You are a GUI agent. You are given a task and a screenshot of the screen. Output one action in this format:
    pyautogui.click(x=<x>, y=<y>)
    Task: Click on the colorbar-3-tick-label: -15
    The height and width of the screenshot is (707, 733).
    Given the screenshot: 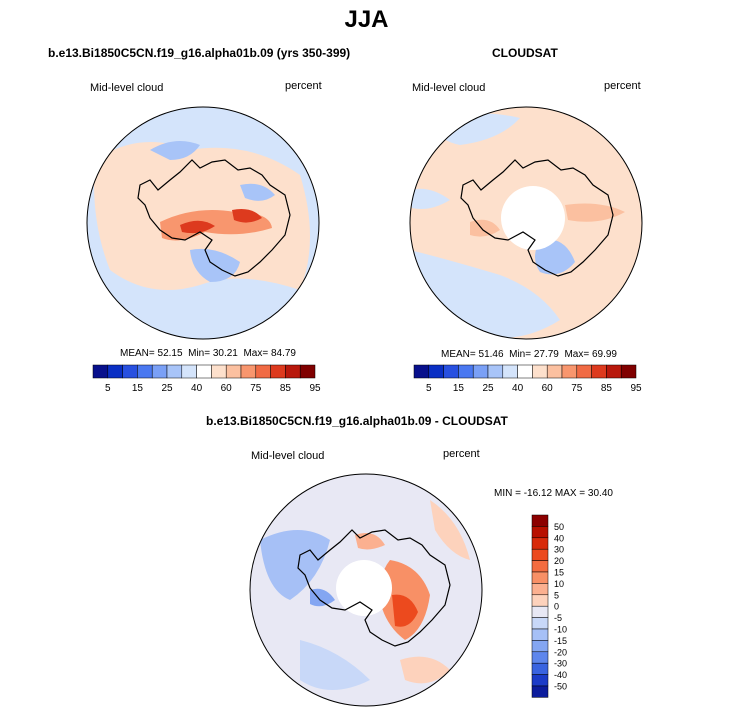 What is the action you would take?
    pyautogui.click(x=560, y=641)
    